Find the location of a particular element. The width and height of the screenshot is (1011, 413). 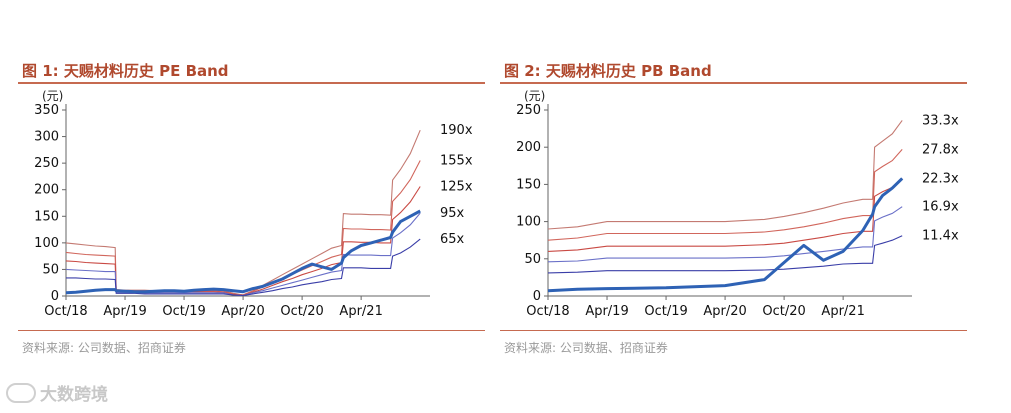

band-label: 16.9x is located at coordinates (940, 207).